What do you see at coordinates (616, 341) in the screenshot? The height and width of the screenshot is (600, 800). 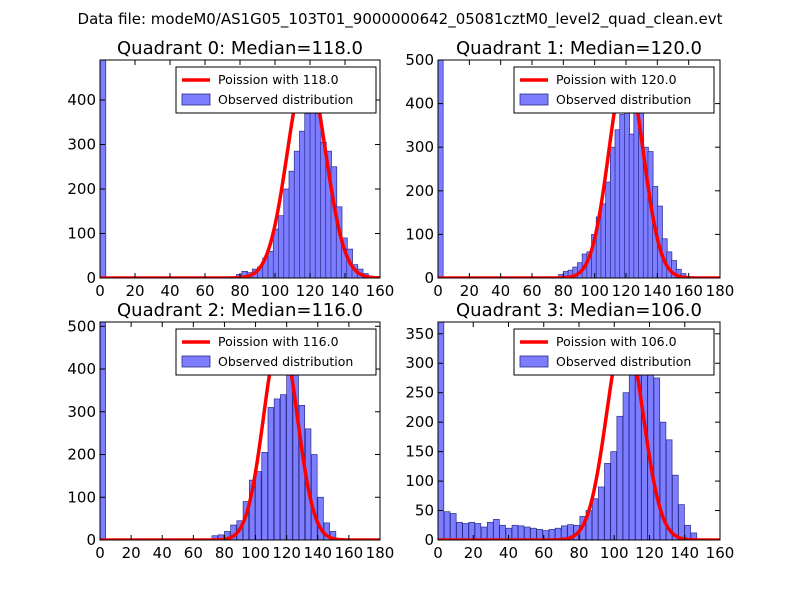 I see `legend-fit-label: Poission with 106.0` at bounding box center [616, 341].